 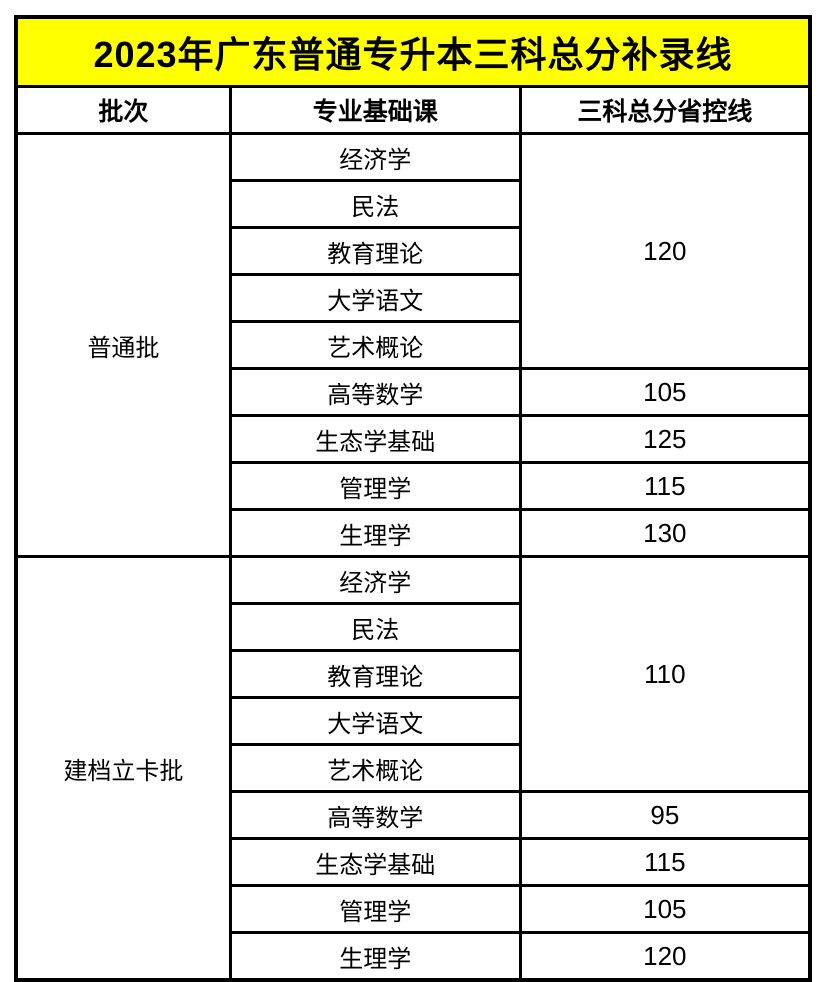 I want to click on batch-name-cell: 建档立卡批, so click(x=123, y=768).